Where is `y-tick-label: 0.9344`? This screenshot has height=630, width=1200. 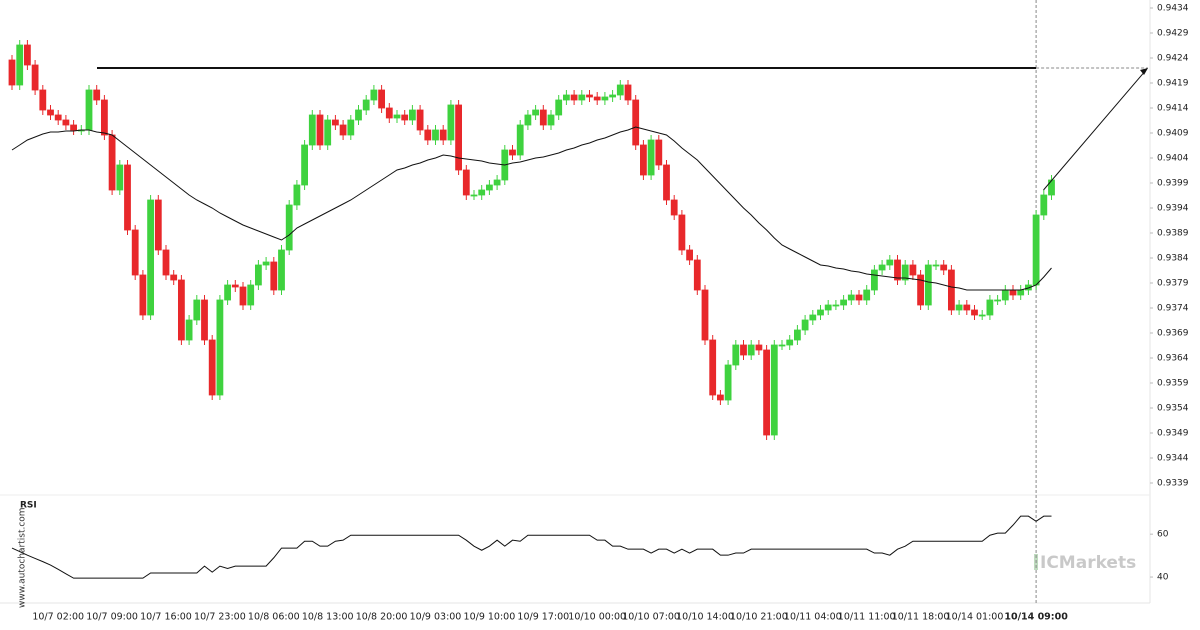
y-tick-label: 0.9344 is located at coordinates (1173, 459).